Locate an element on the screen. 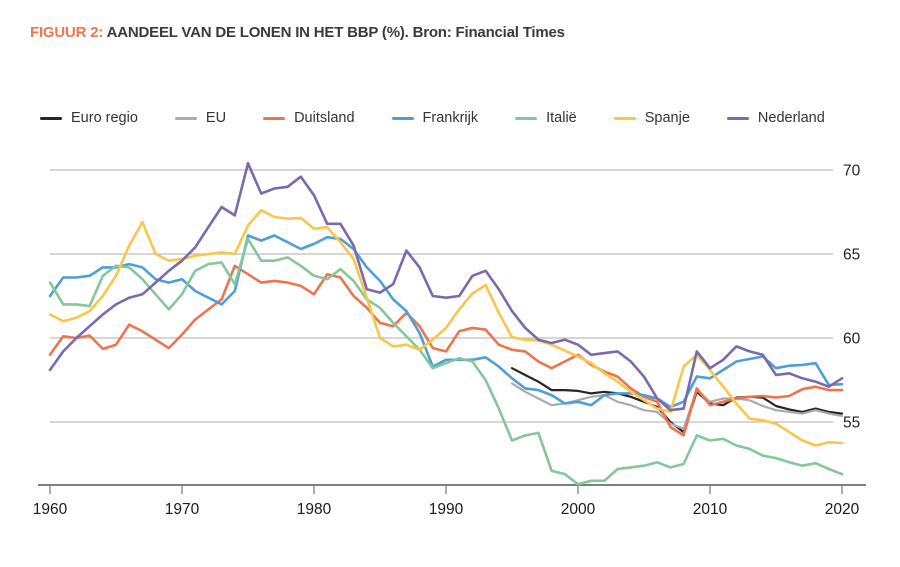  x-tick-label-1960: 1960 is located at coordinates (50, 509).